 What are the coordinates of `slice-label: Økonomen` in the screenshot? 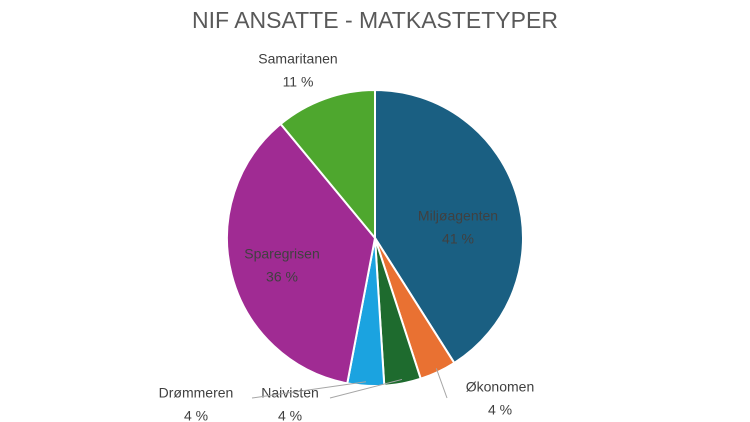 It's located at (500, 387).